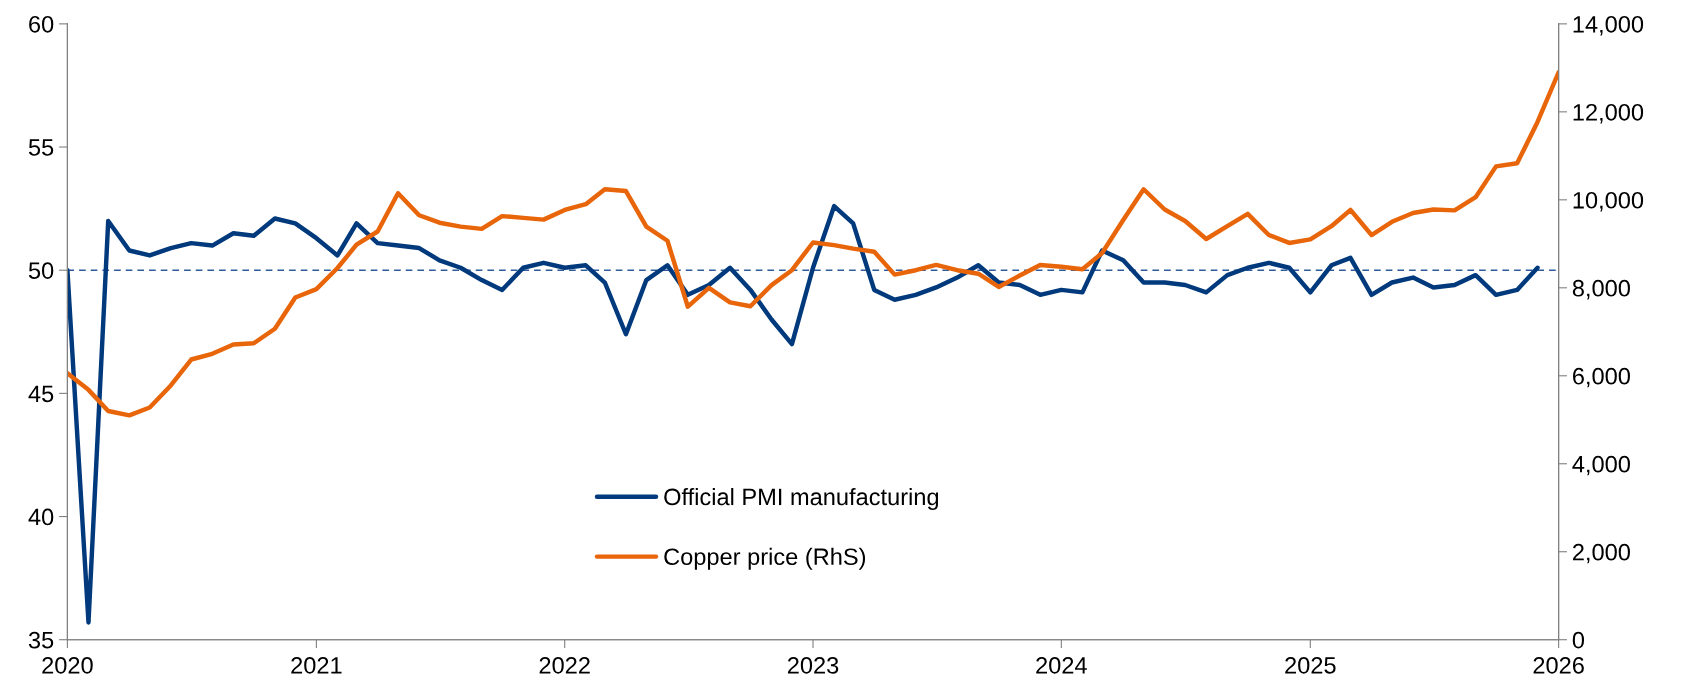  What do you see at coordinates (1578, 640) in the screenshot?
I see `y2-tick-label: 0` at bounding box center [1578, 640].